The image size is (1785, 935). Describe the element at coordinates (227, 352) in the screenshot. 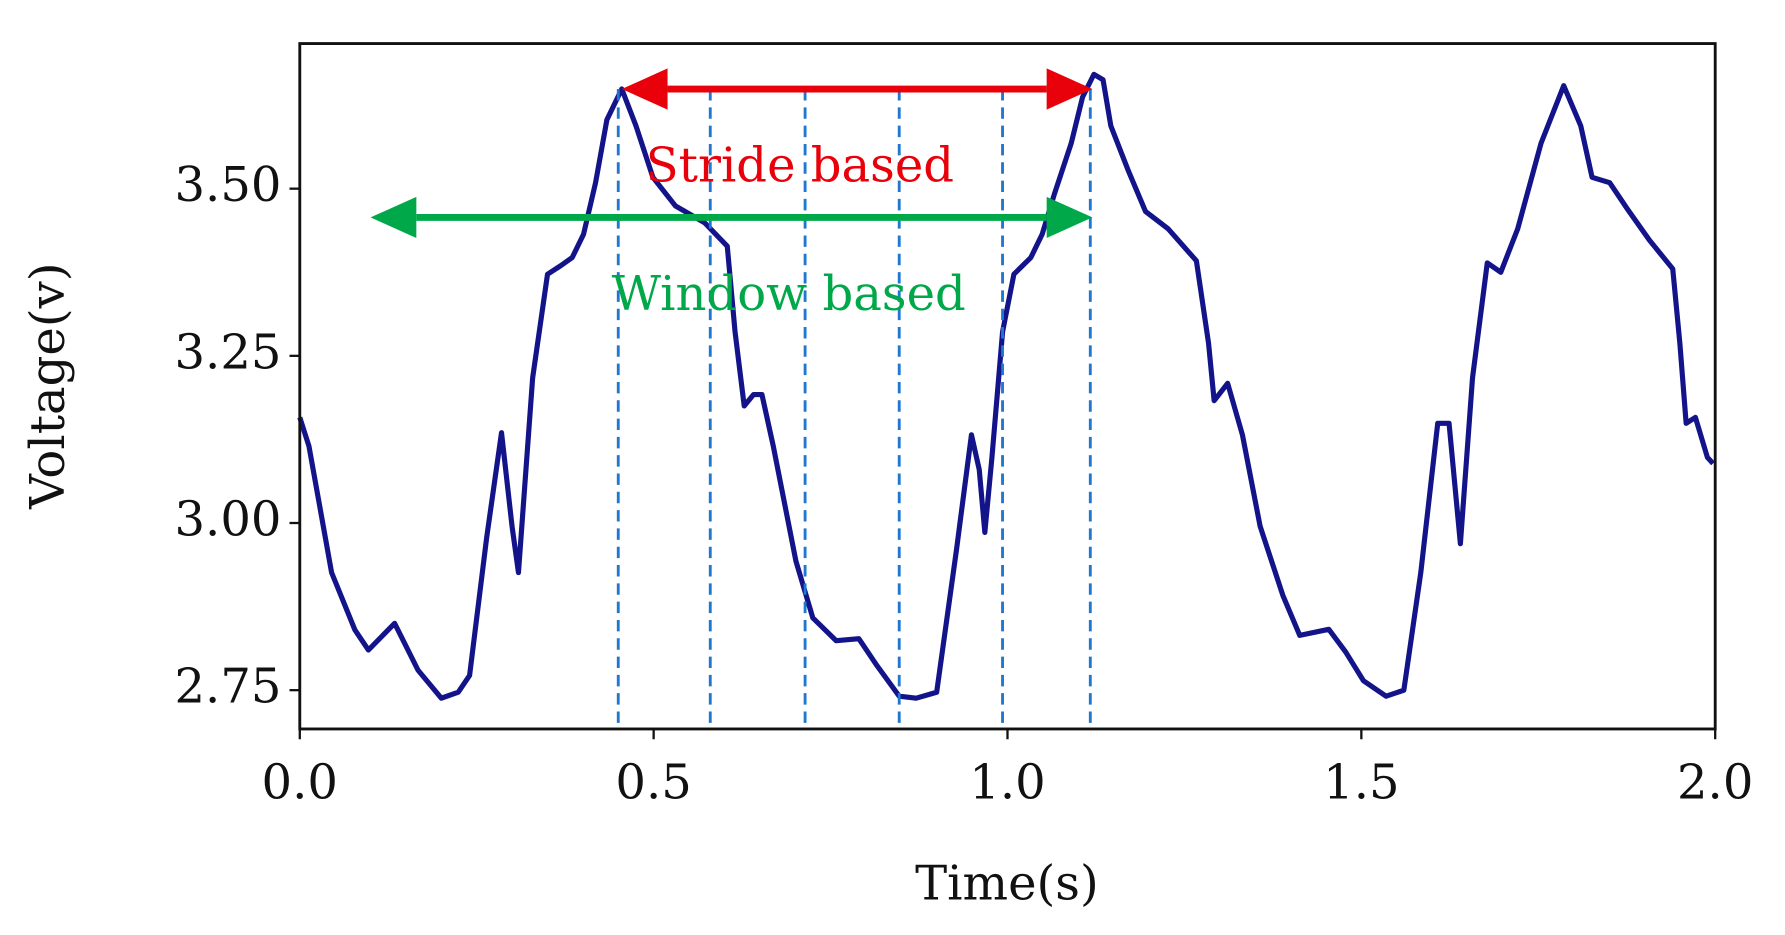

I see `y-tick-label: 3.25` at that location.